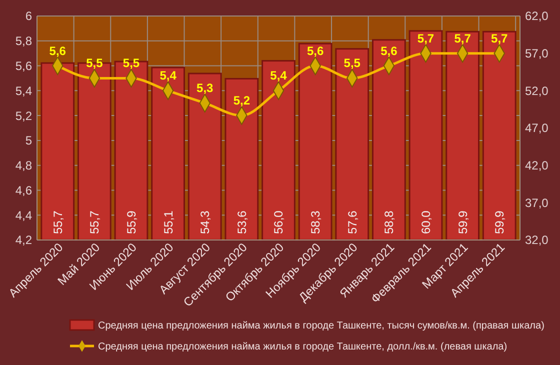  I want to click on data-label: 5,3, so click(205, 88).